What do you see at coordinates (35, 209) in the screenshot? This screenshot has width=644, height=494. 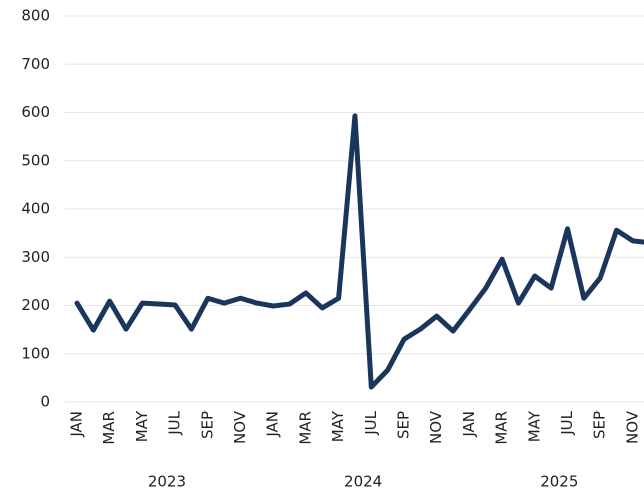 I see `y-tick-label: 400` at bounding box center [35, 209].